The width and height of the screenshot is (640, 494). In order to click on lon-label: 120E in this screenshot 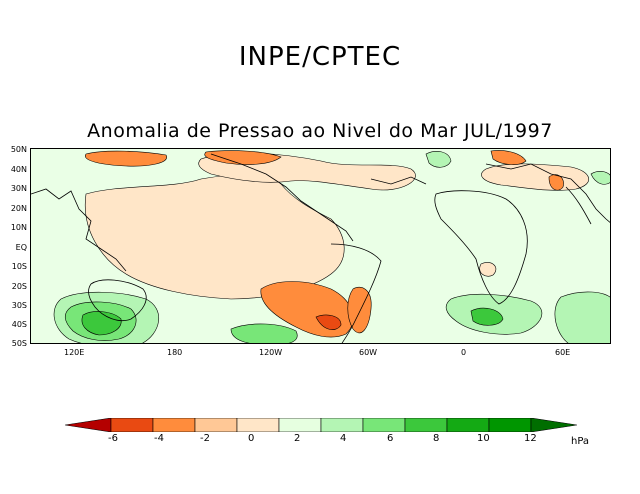, I will do `click(74, 352)`.